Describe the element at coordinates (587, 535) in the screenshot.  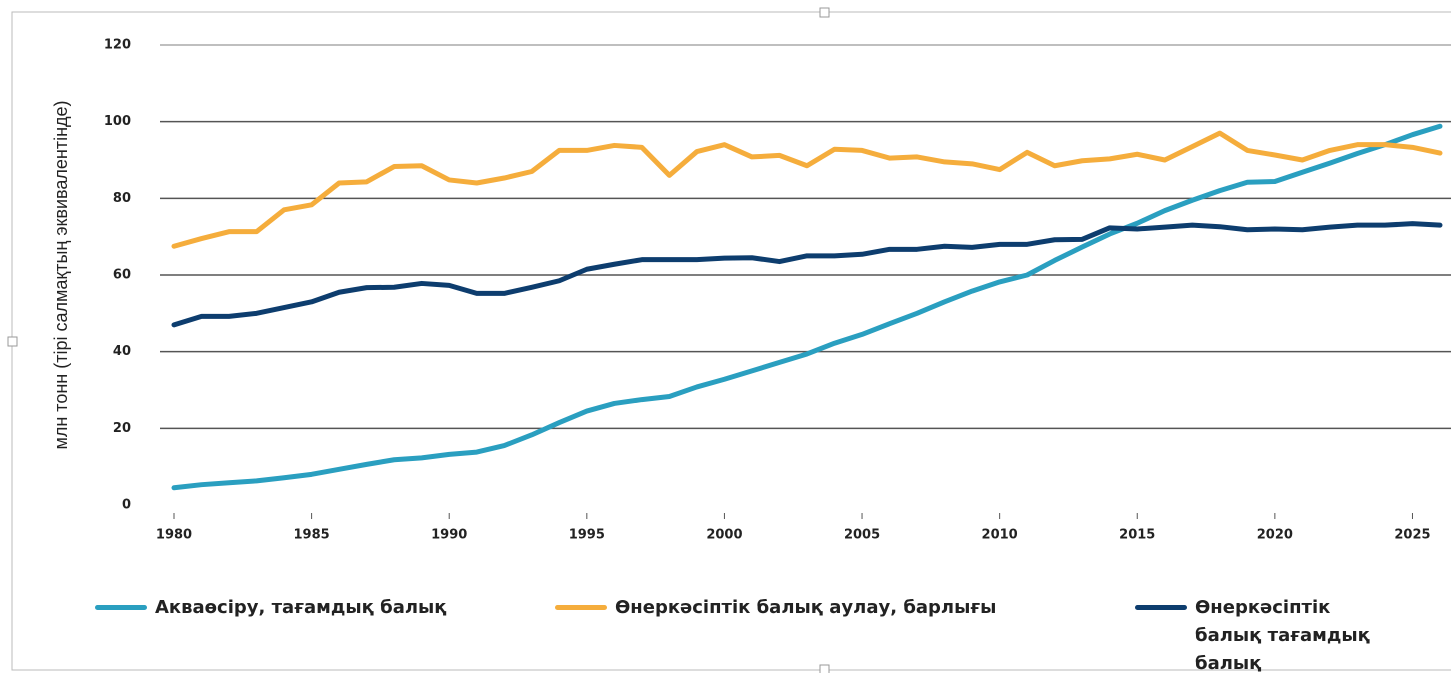
I see `x-tick-label: 1995` at that location.